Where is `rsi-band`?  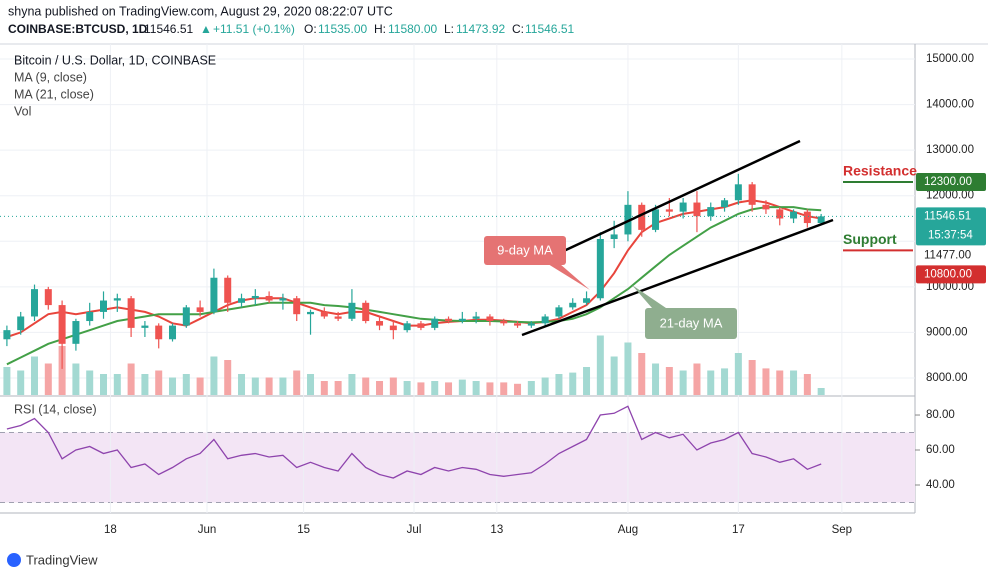
rsi-band is located at coordinates (457, 467).